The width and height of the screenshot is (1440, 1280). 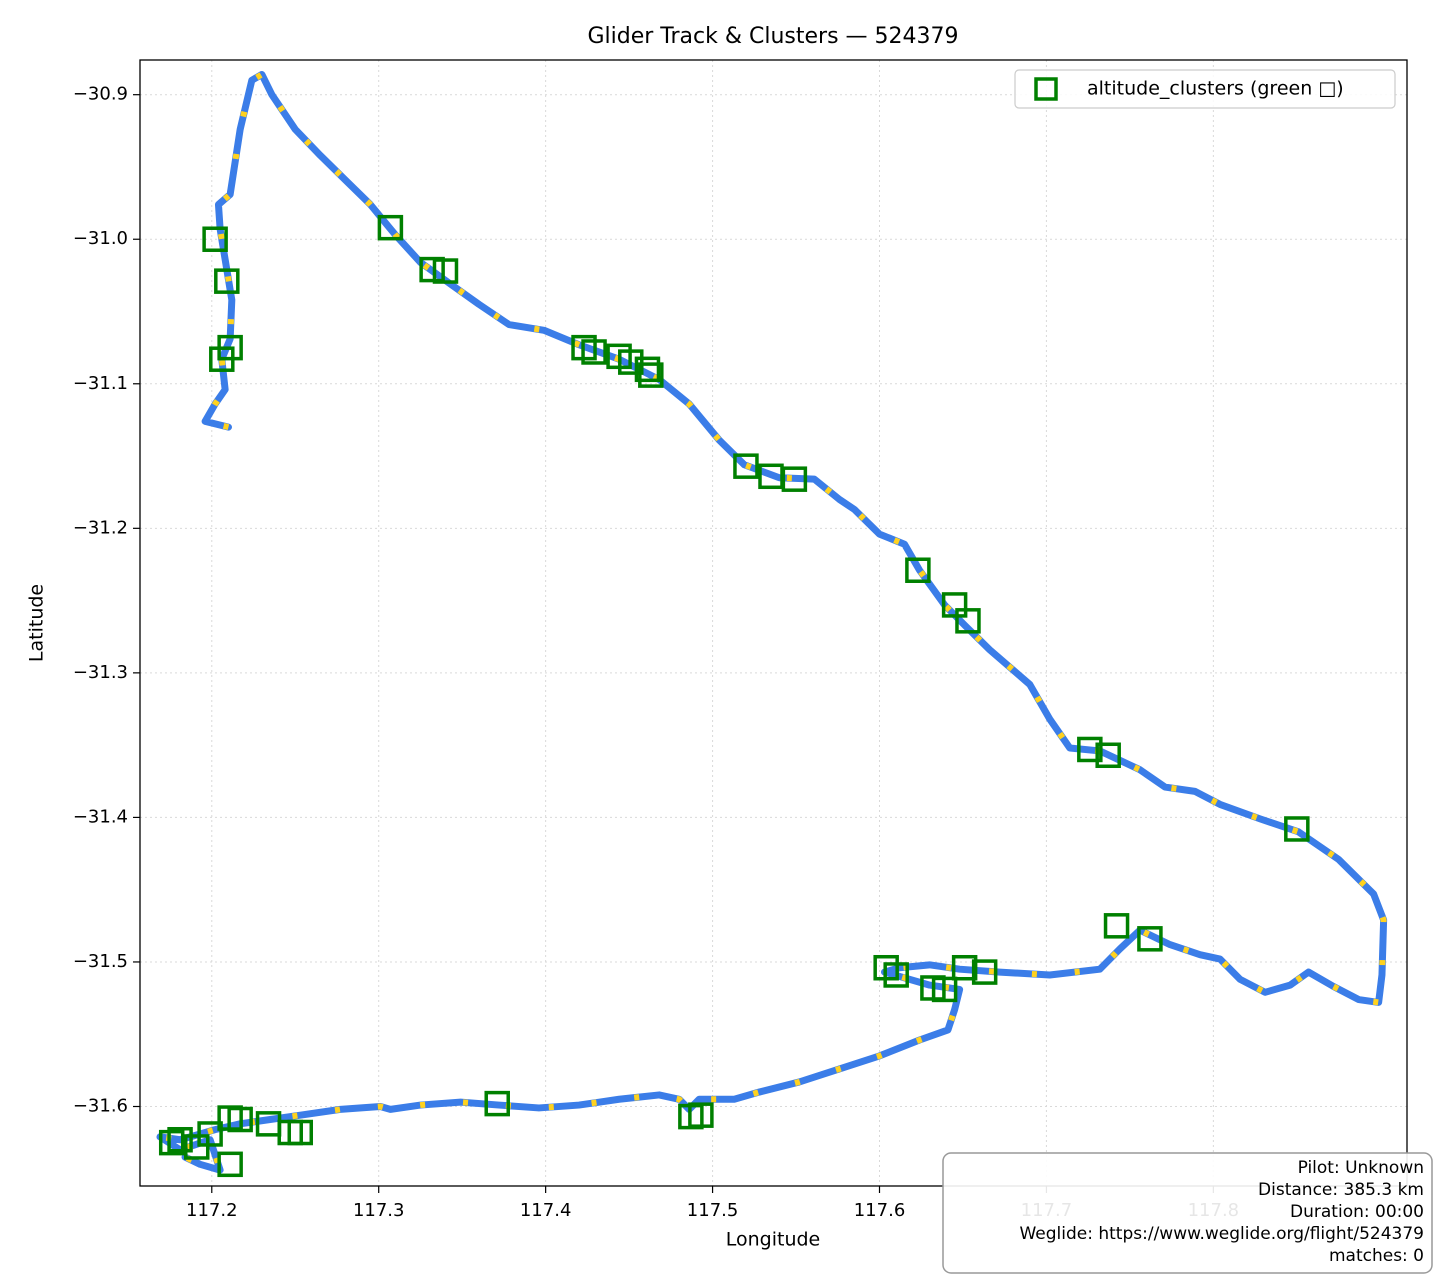 I want to click on info-line: Pilot: Unknown, so click(x=1361, y=1168).